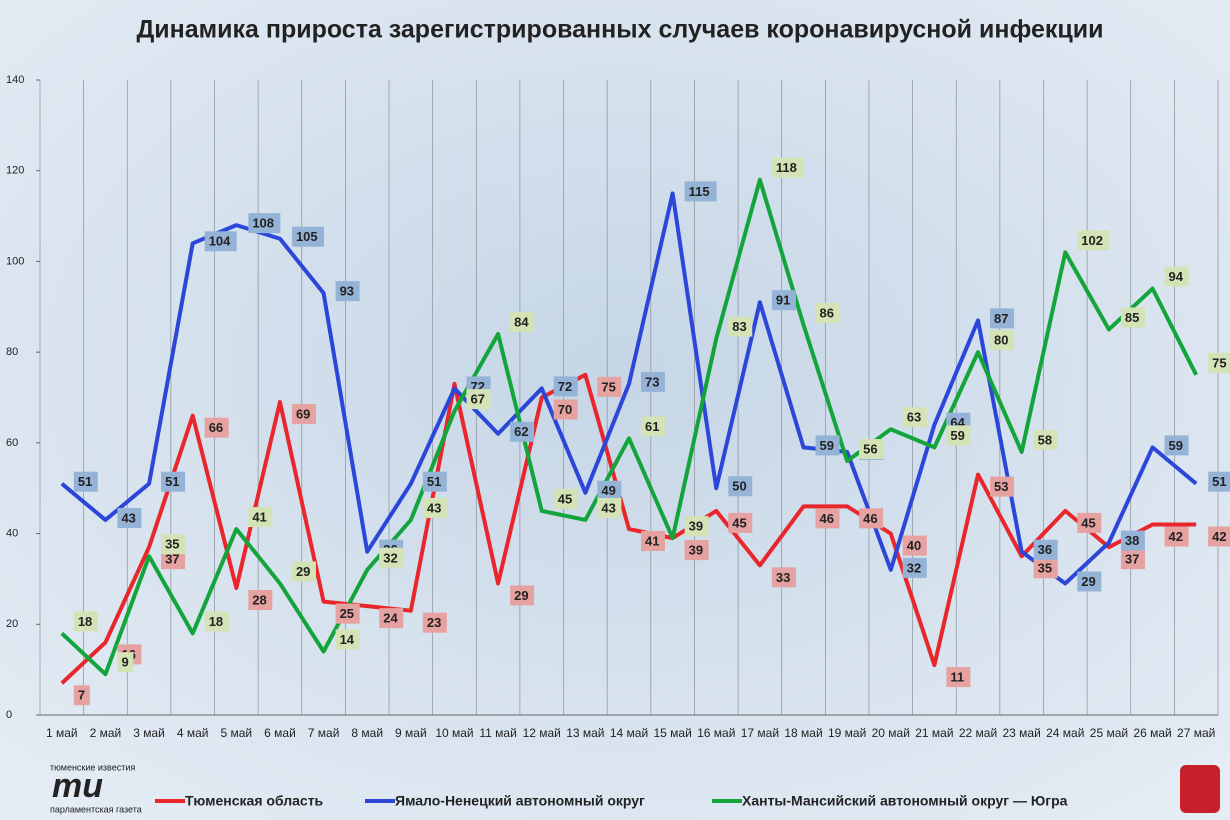  What do you see at coordinates (12, 533) in the screenshot?
I see `y-tick-label: 40` at bounding box center [12, 533].